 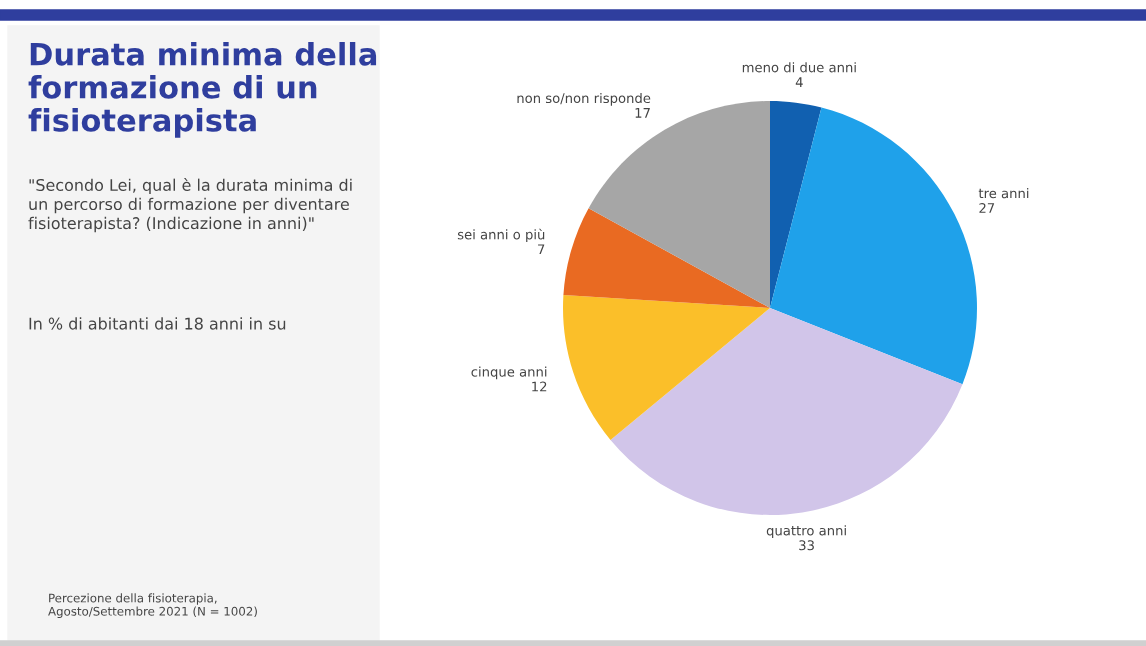 I want to click on text: "Secondo Lei, qual è la durata minima di un percorso di formazione per diventare fisioterapista? (Indicazione in anni)", so click(x=190, y=205).